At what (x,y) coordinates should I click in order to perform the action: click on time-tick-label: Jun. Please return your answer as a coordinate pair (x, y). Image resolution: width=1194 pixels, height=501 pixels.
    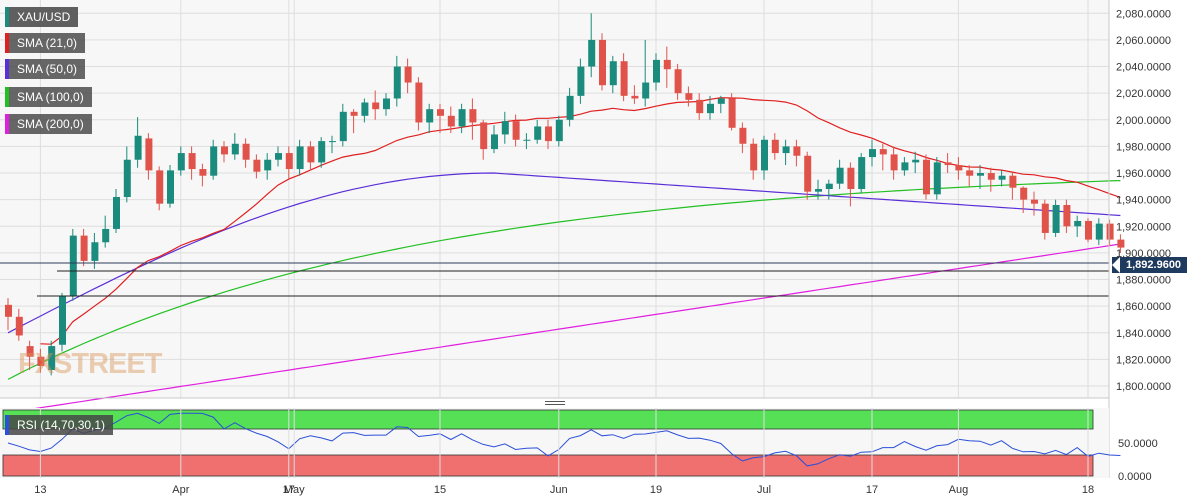
    Looking at the image, I should click on (559, 490).